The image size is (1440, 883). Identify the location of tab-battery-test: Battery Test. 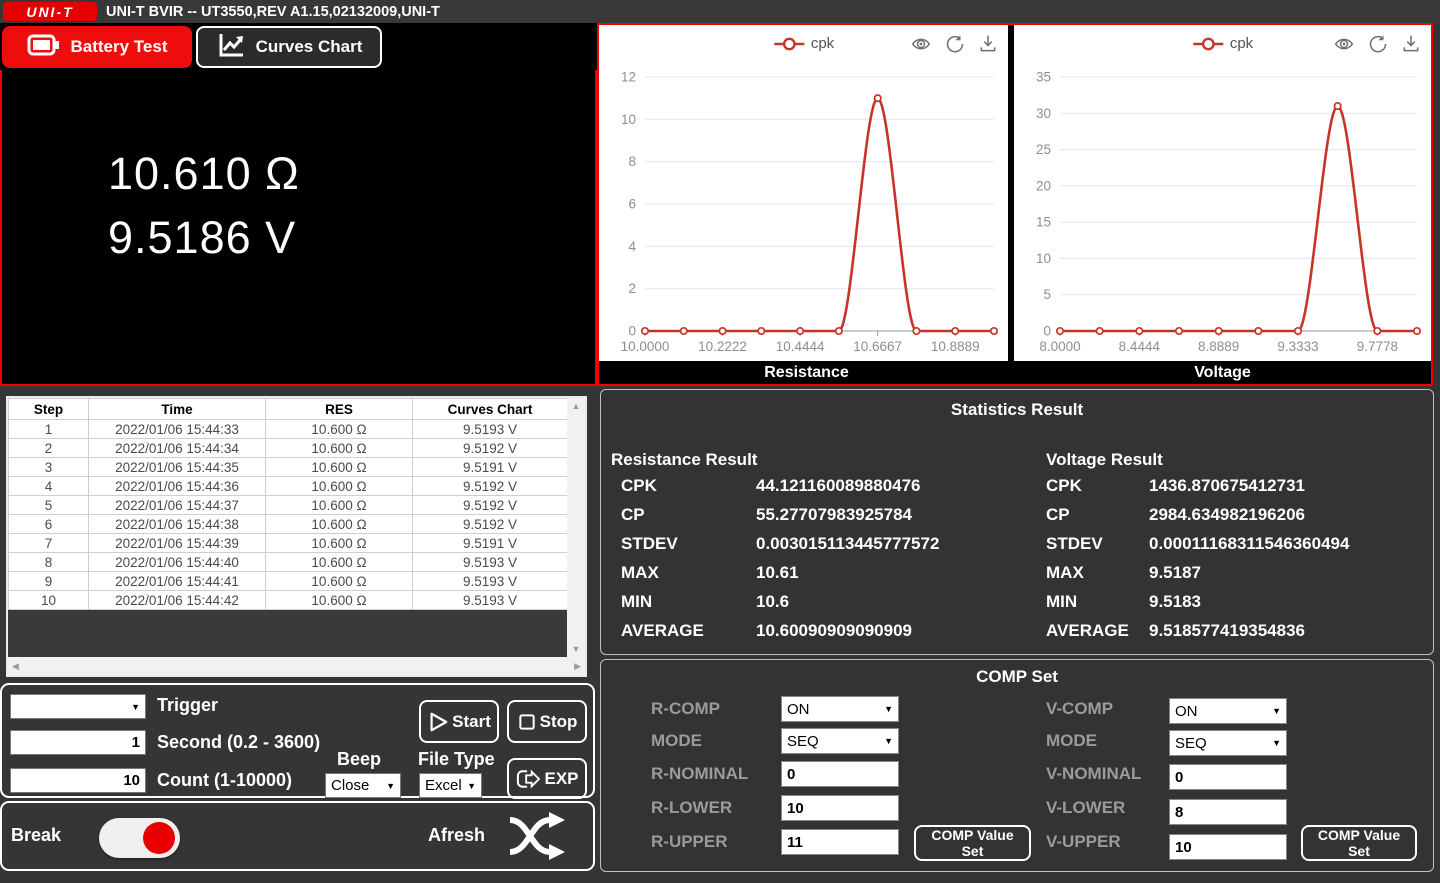
(97, 47).